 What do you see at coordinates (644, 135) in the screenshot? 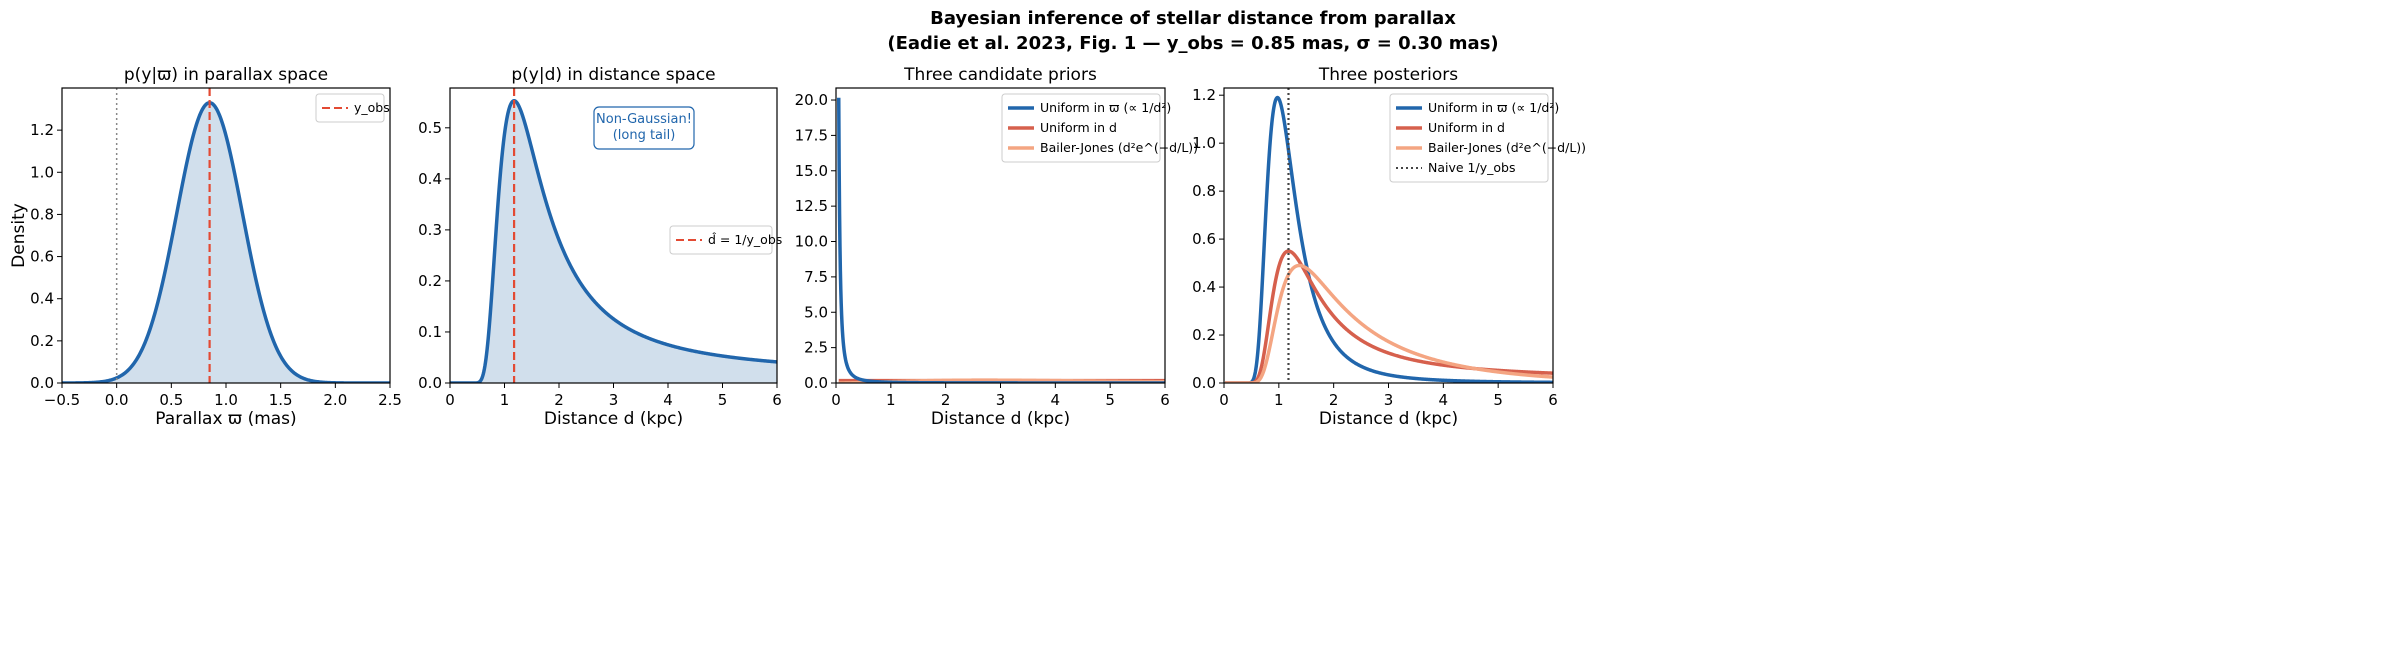
I see `annotation-text: (long tail)` at bounding box center [644, 135].